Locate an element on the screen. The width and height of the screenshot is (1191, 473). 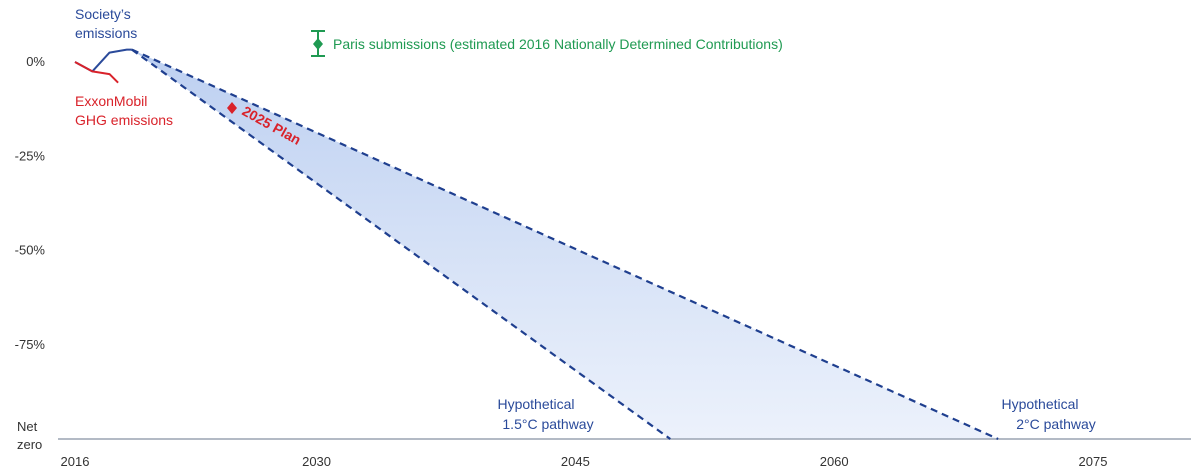
pathway-15-label: Hypothetical 1.5°C pathway is located at coordinates (545, 414).